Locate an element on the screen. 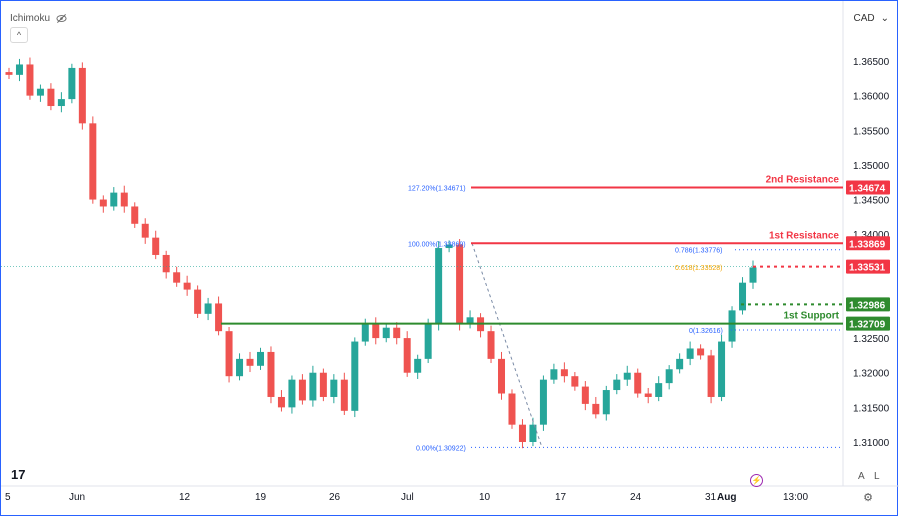 The image size is (900, 518). settings-gear-icon: ⚙ is located at coordinates (868, 498).